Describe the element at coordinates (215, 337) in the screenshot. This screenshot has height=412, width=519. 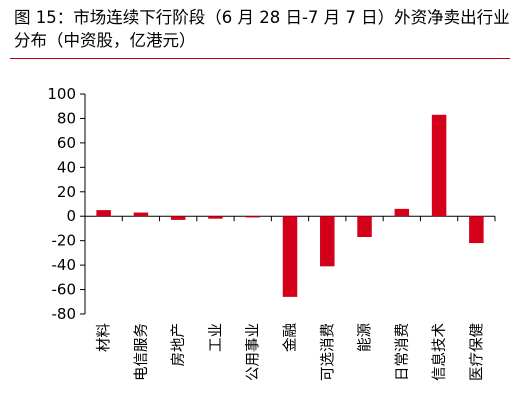
I see `x-tick-label: 工业` at that location.